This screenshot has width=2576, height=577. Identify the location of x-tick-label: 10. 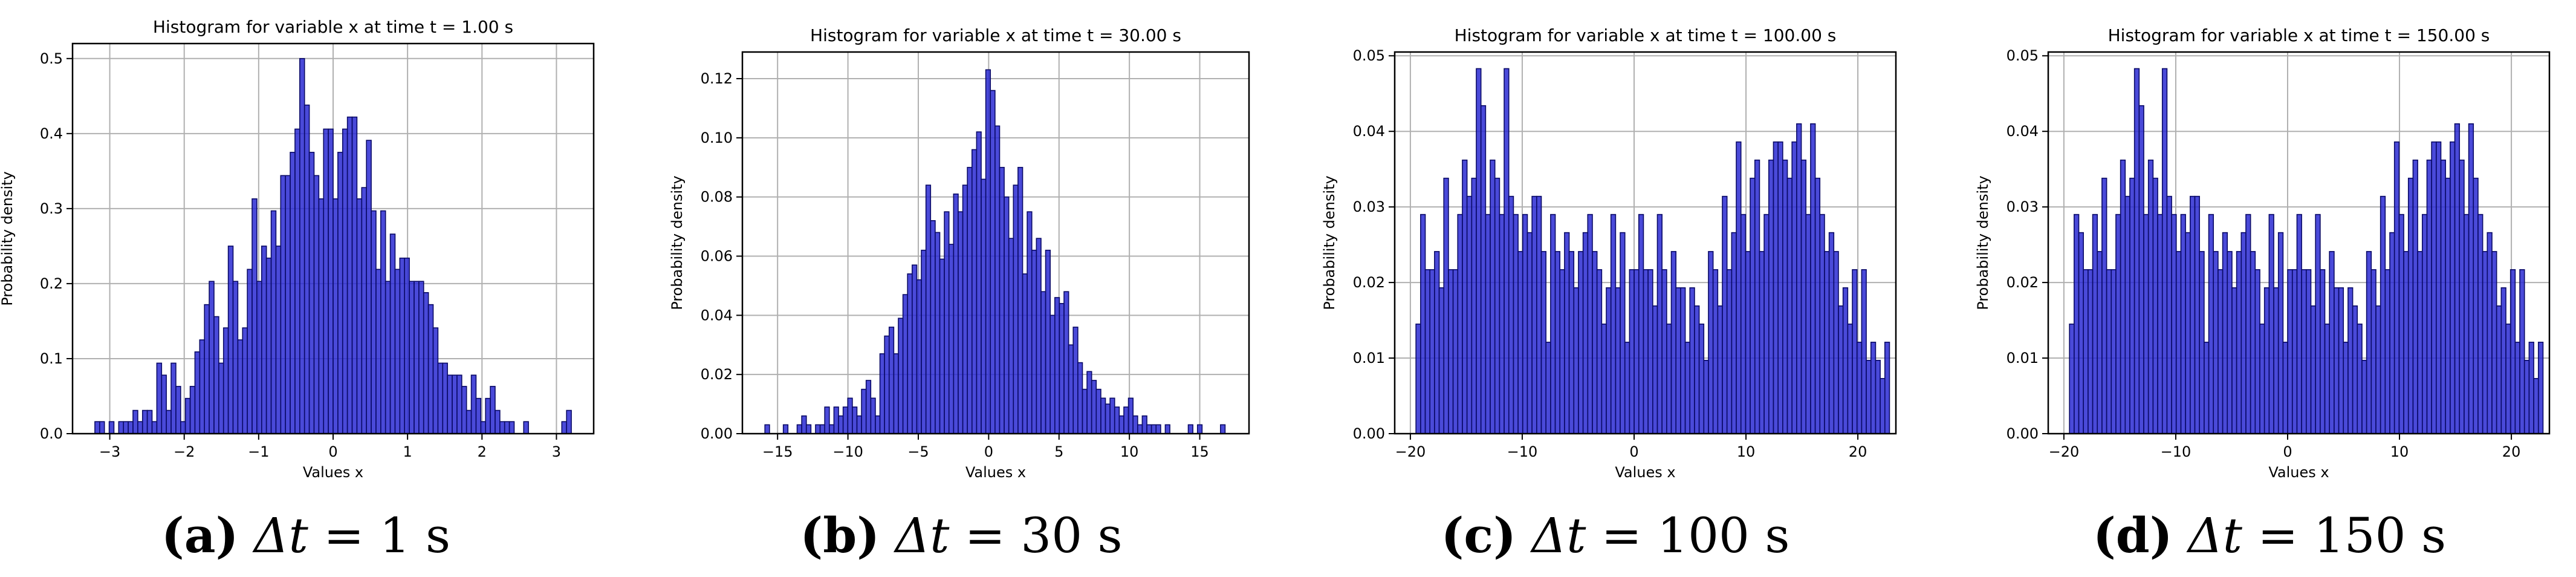
(1747, 451).